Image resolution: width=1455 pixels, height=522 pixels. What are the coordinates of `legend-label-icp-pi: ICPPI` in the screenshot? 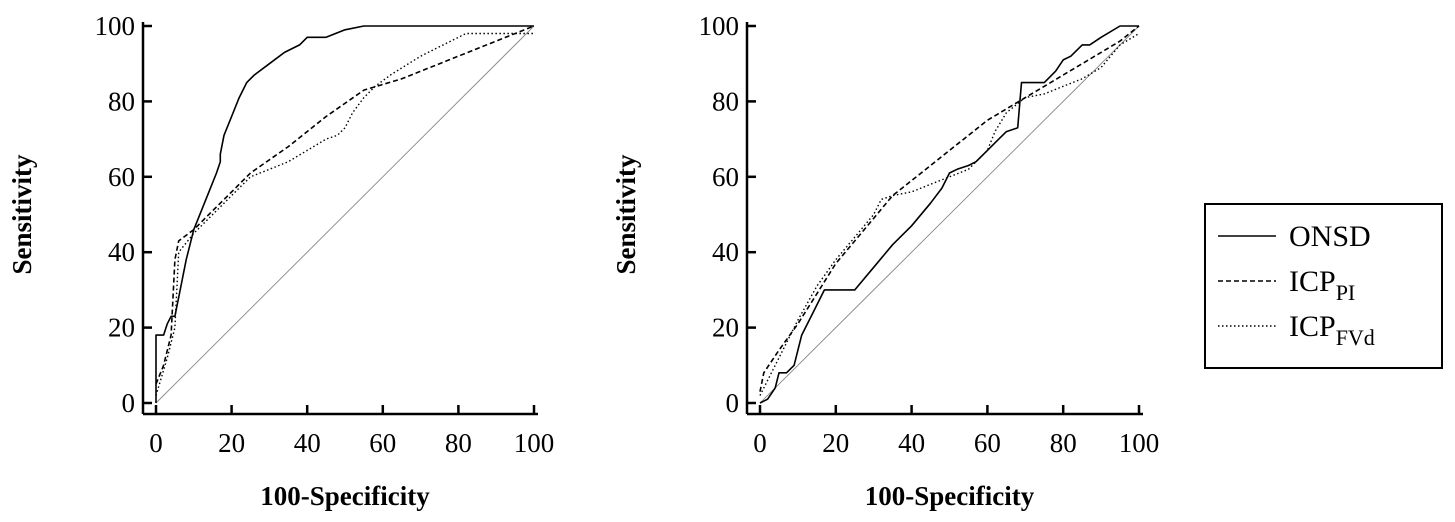 It's located at (1322, 285).